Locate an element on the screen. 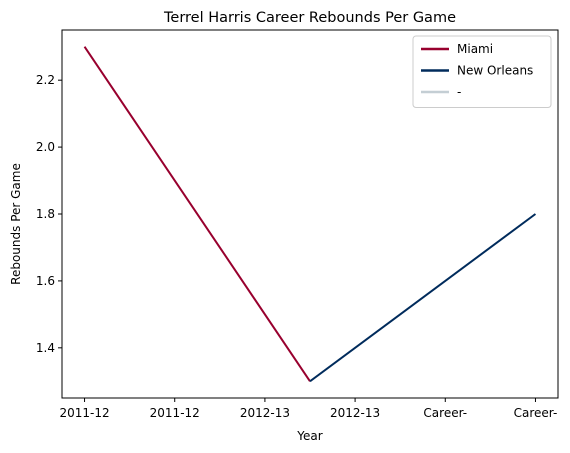 Image resolution: width=570 pixels, height=453 pixels. y-axis-label: Rebounds Per Game is located at coordinates (16, 224).